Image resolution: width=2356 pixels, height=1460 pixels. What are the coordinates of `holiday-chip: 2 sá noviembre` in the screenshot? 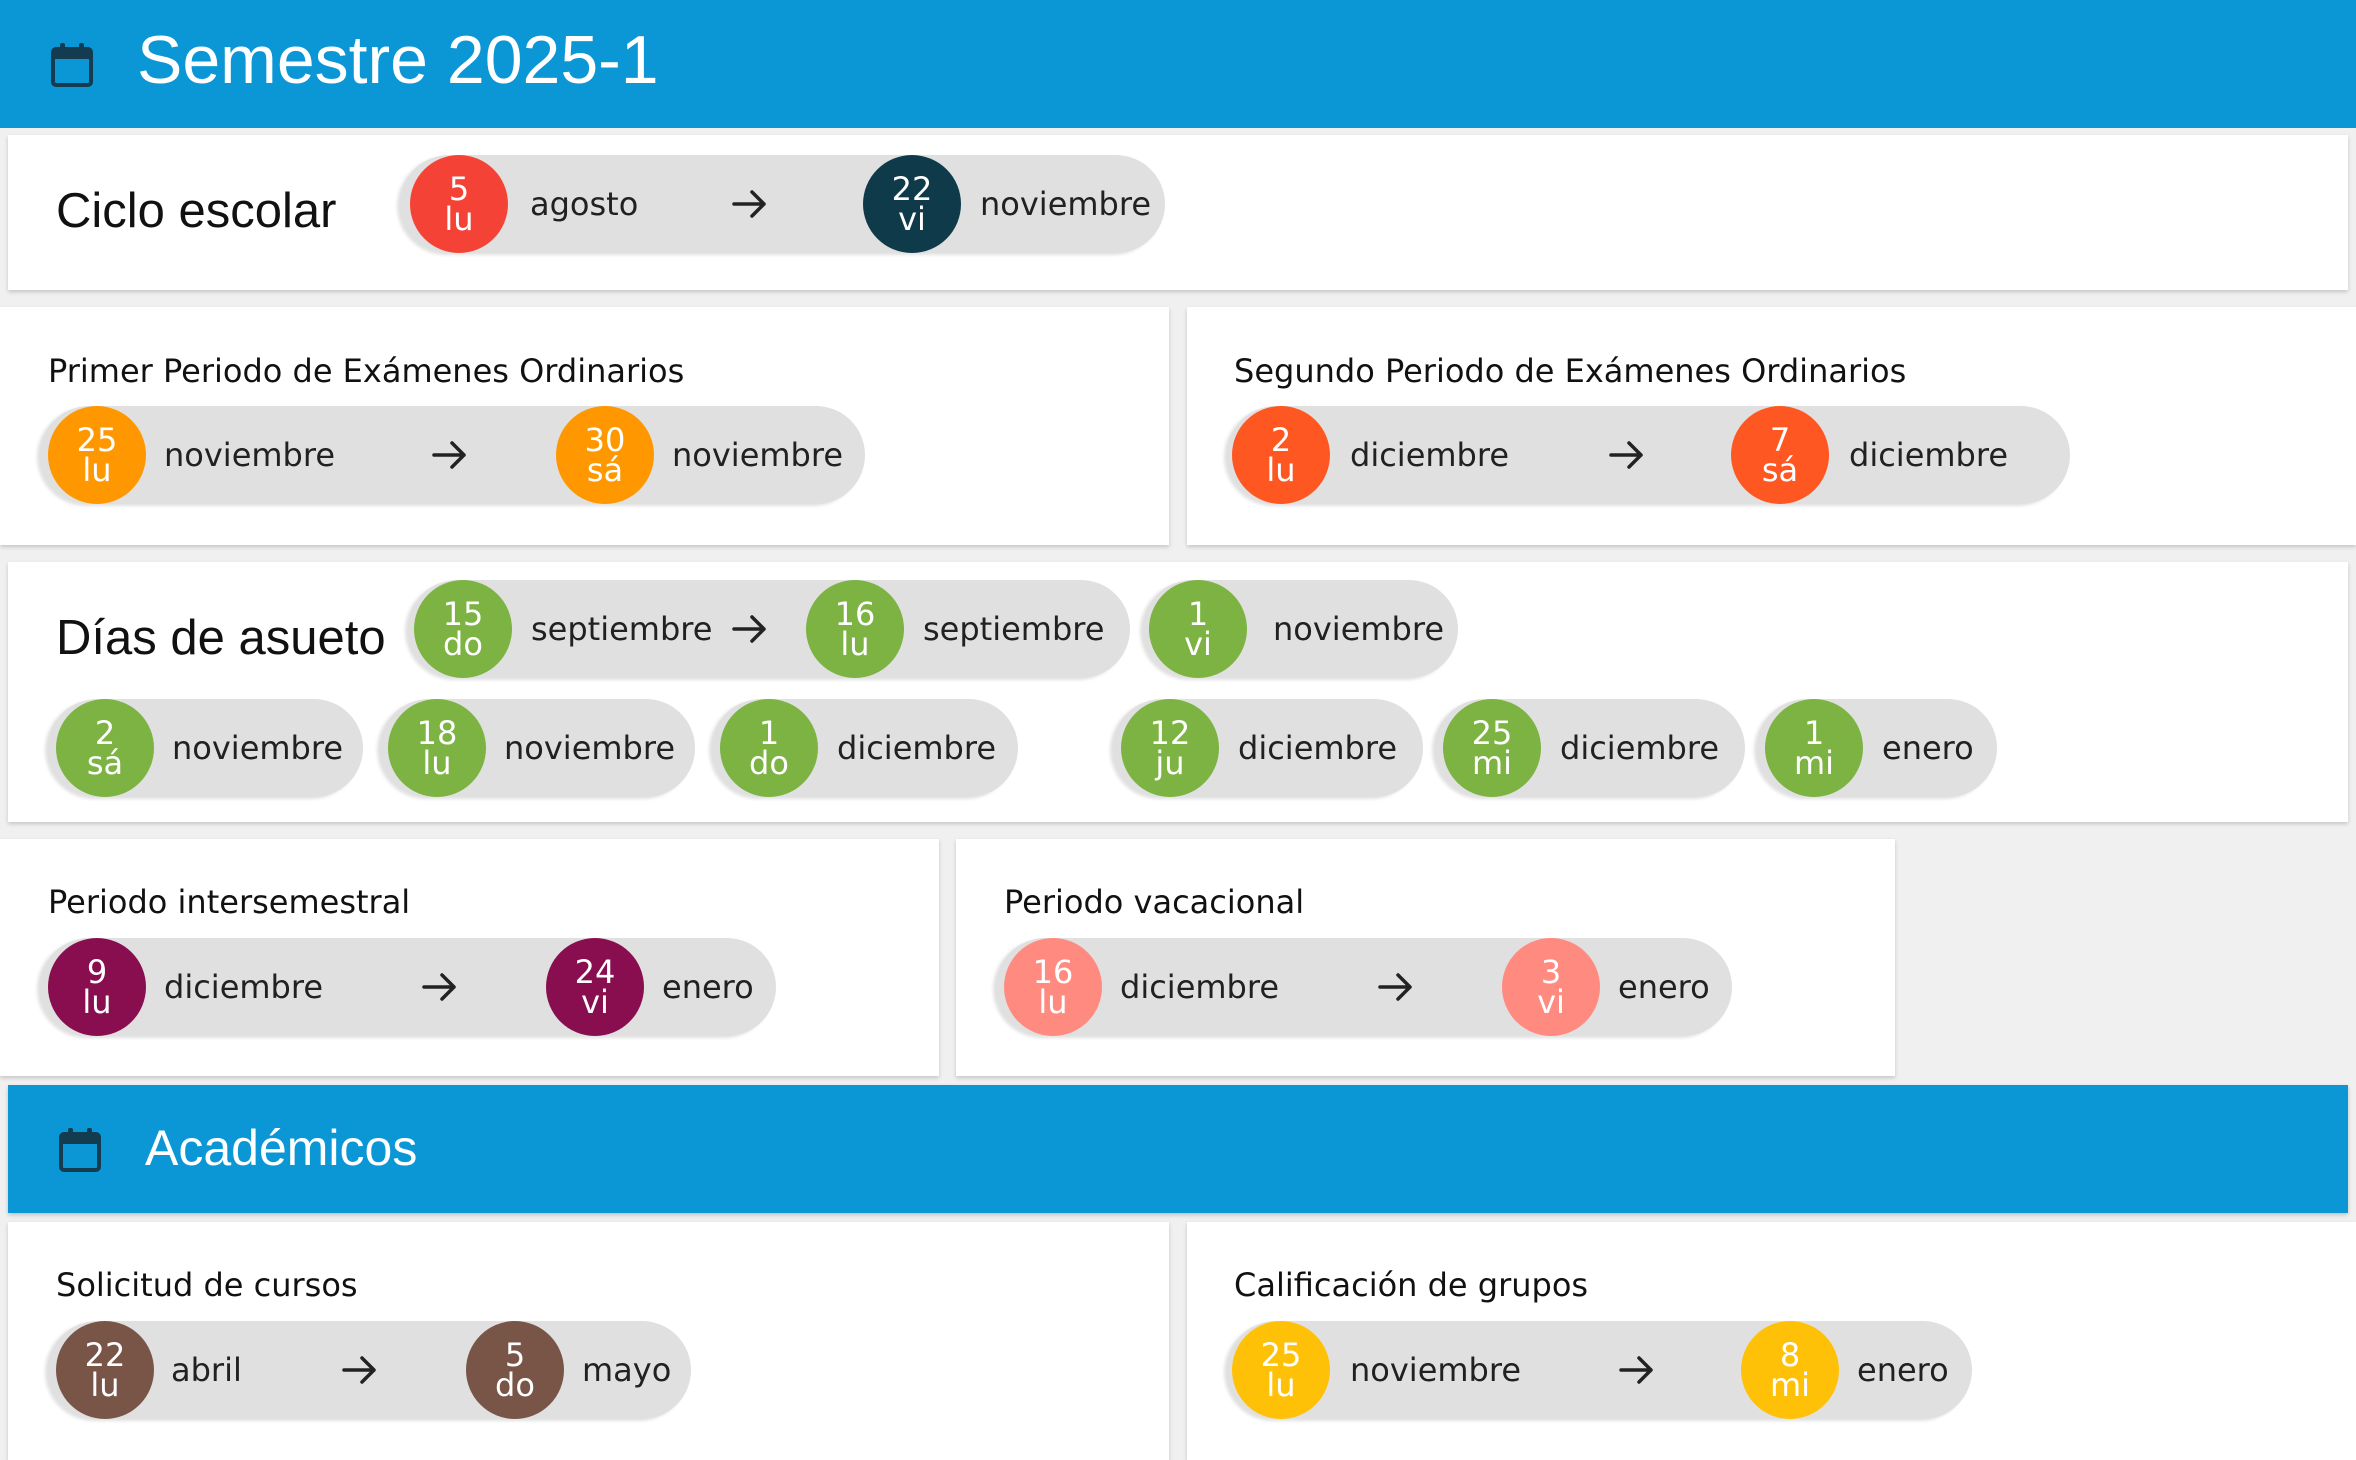 It's located at (205, 748).